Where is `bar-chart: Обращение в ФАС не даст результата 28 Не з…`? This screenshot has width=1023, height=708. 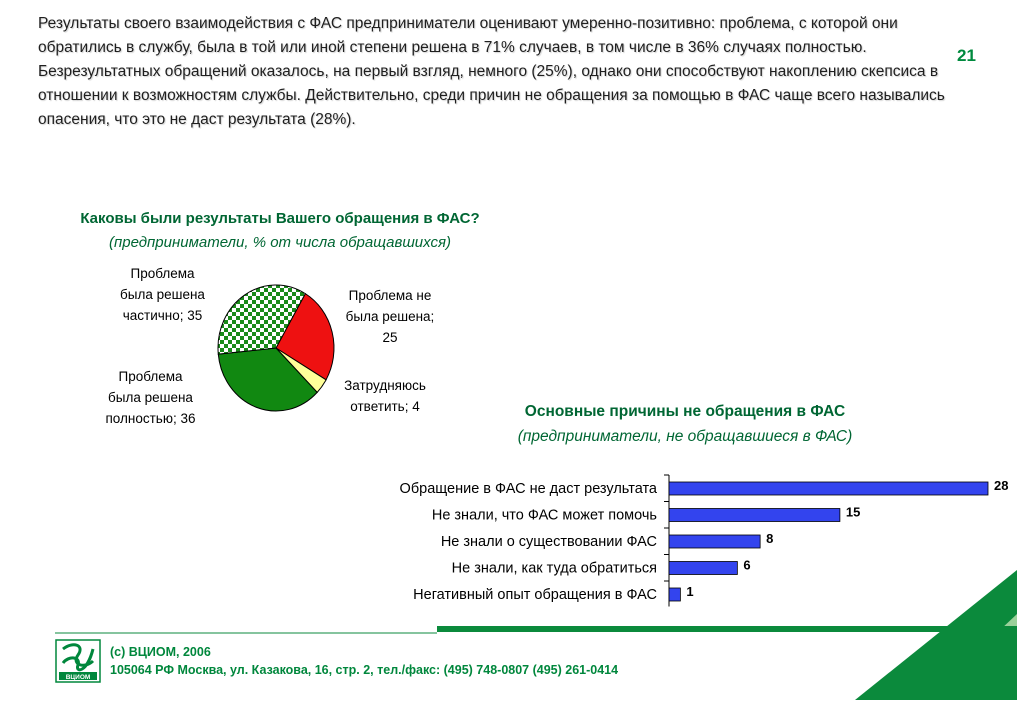
bar-chart: Обращение в ФАС не даст результата 28 Не з… is located at coordinates (704, 540).